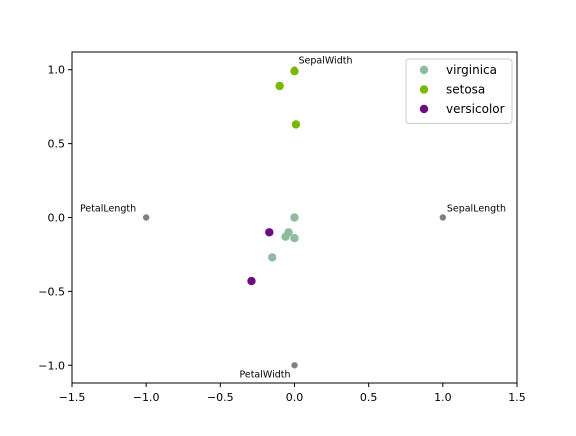 This screenshot has width=576, height=436. Describe the element at coordinates (443, 397) in the screenshot. I see `x-tick-label: 1.0` at that location.